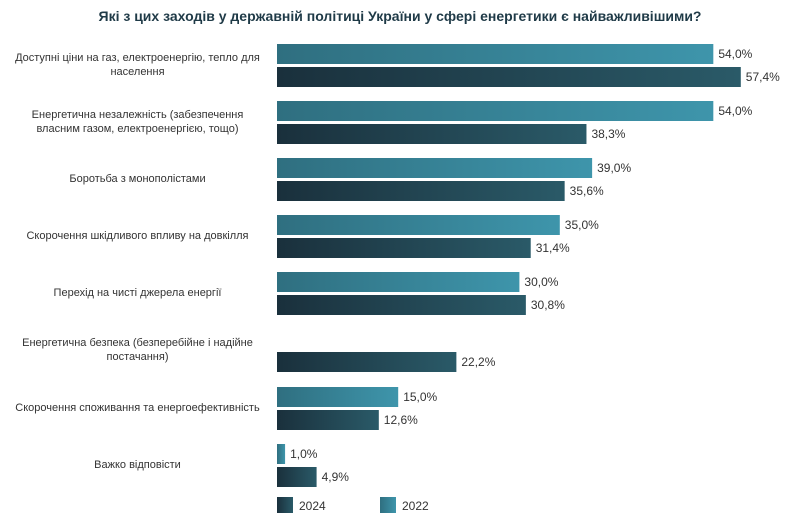 The image size is (800, 519). Describe the element at coordinates (614, 168) in the screenshot. I see `data-label: 39,0%` at that location.